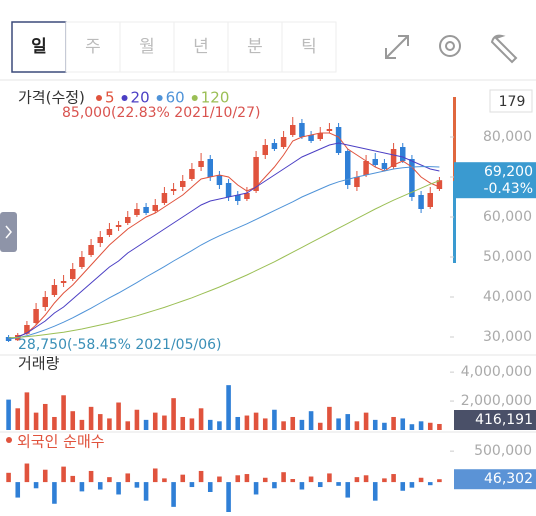 This screenshot has height=516, width=536. What do you see at coordinates (8, 232) in the screenshot?
I see `side-toggle` at bounding box center [8, 232].